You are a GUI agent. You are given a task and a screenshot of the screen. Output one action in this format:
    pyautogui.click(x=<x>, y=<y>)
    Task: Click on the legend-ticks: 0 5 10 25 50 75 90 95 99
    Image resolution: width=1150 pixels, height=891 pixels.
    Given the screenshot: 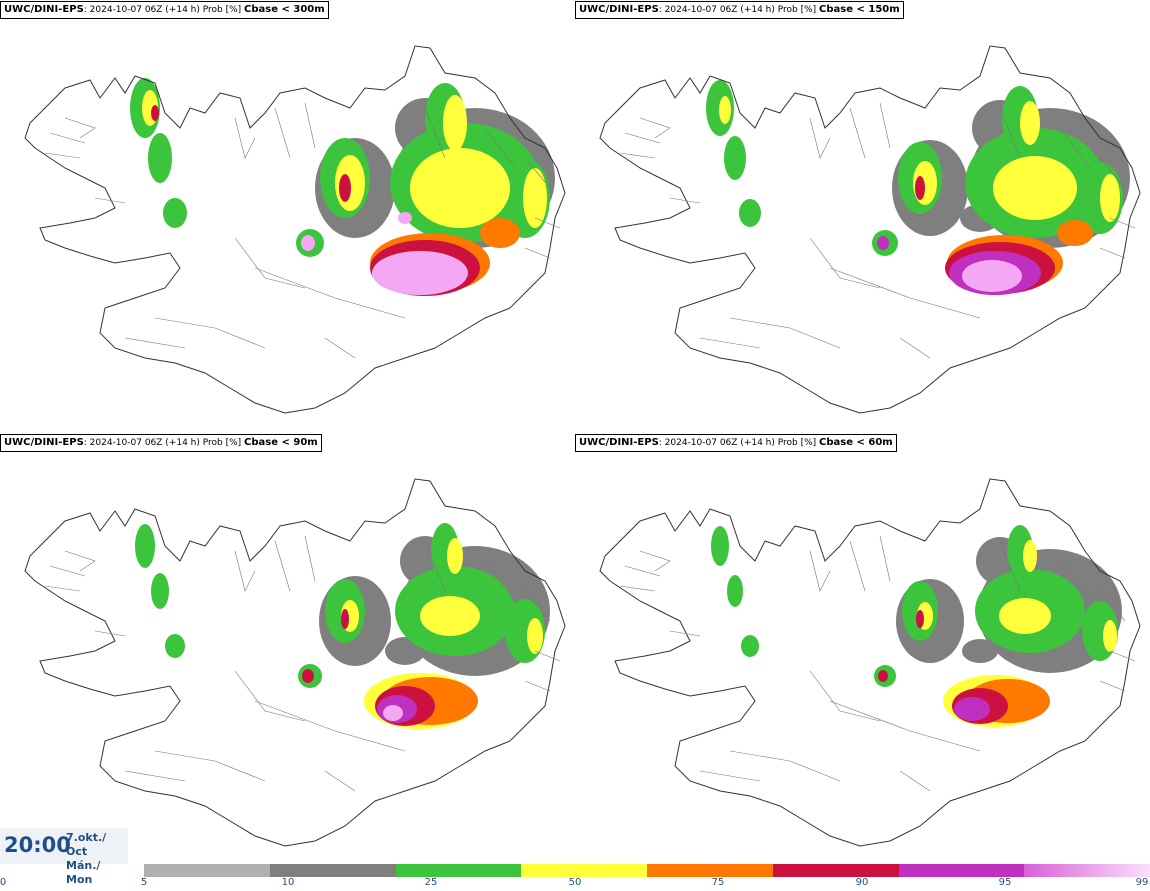 What is the action you would take?
    pyautogui.click(x=575, y=884)
    